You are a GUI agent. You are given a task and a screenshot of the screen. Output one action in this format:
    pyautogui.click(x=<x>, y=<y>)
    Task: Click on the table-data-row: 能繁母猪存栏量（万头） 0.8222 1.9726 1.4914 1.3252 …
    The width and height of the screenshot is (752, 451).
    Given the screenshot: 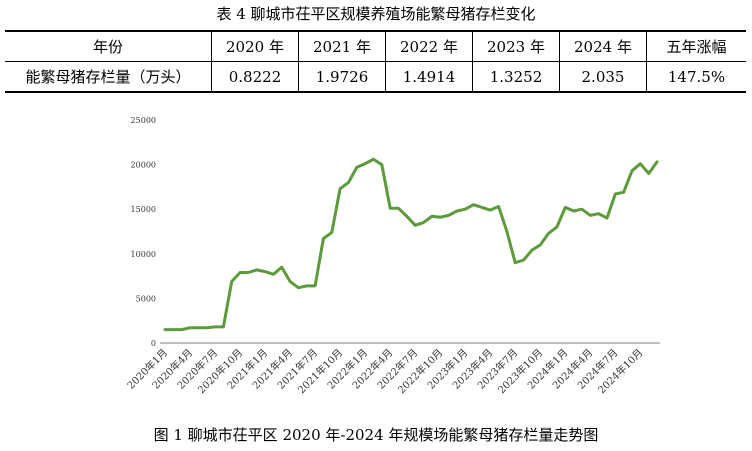 What is the action you would take?
    pyautogui.click(x=375, y=77)
    